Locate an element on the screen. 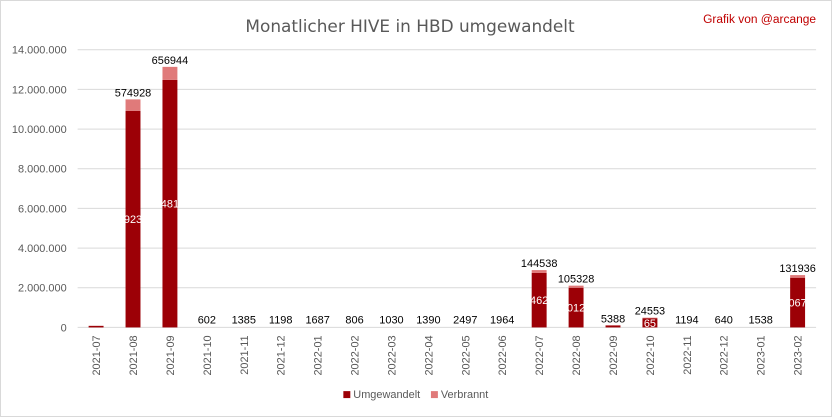  data-label-burned: 640 is located at coordinates (724, 320).